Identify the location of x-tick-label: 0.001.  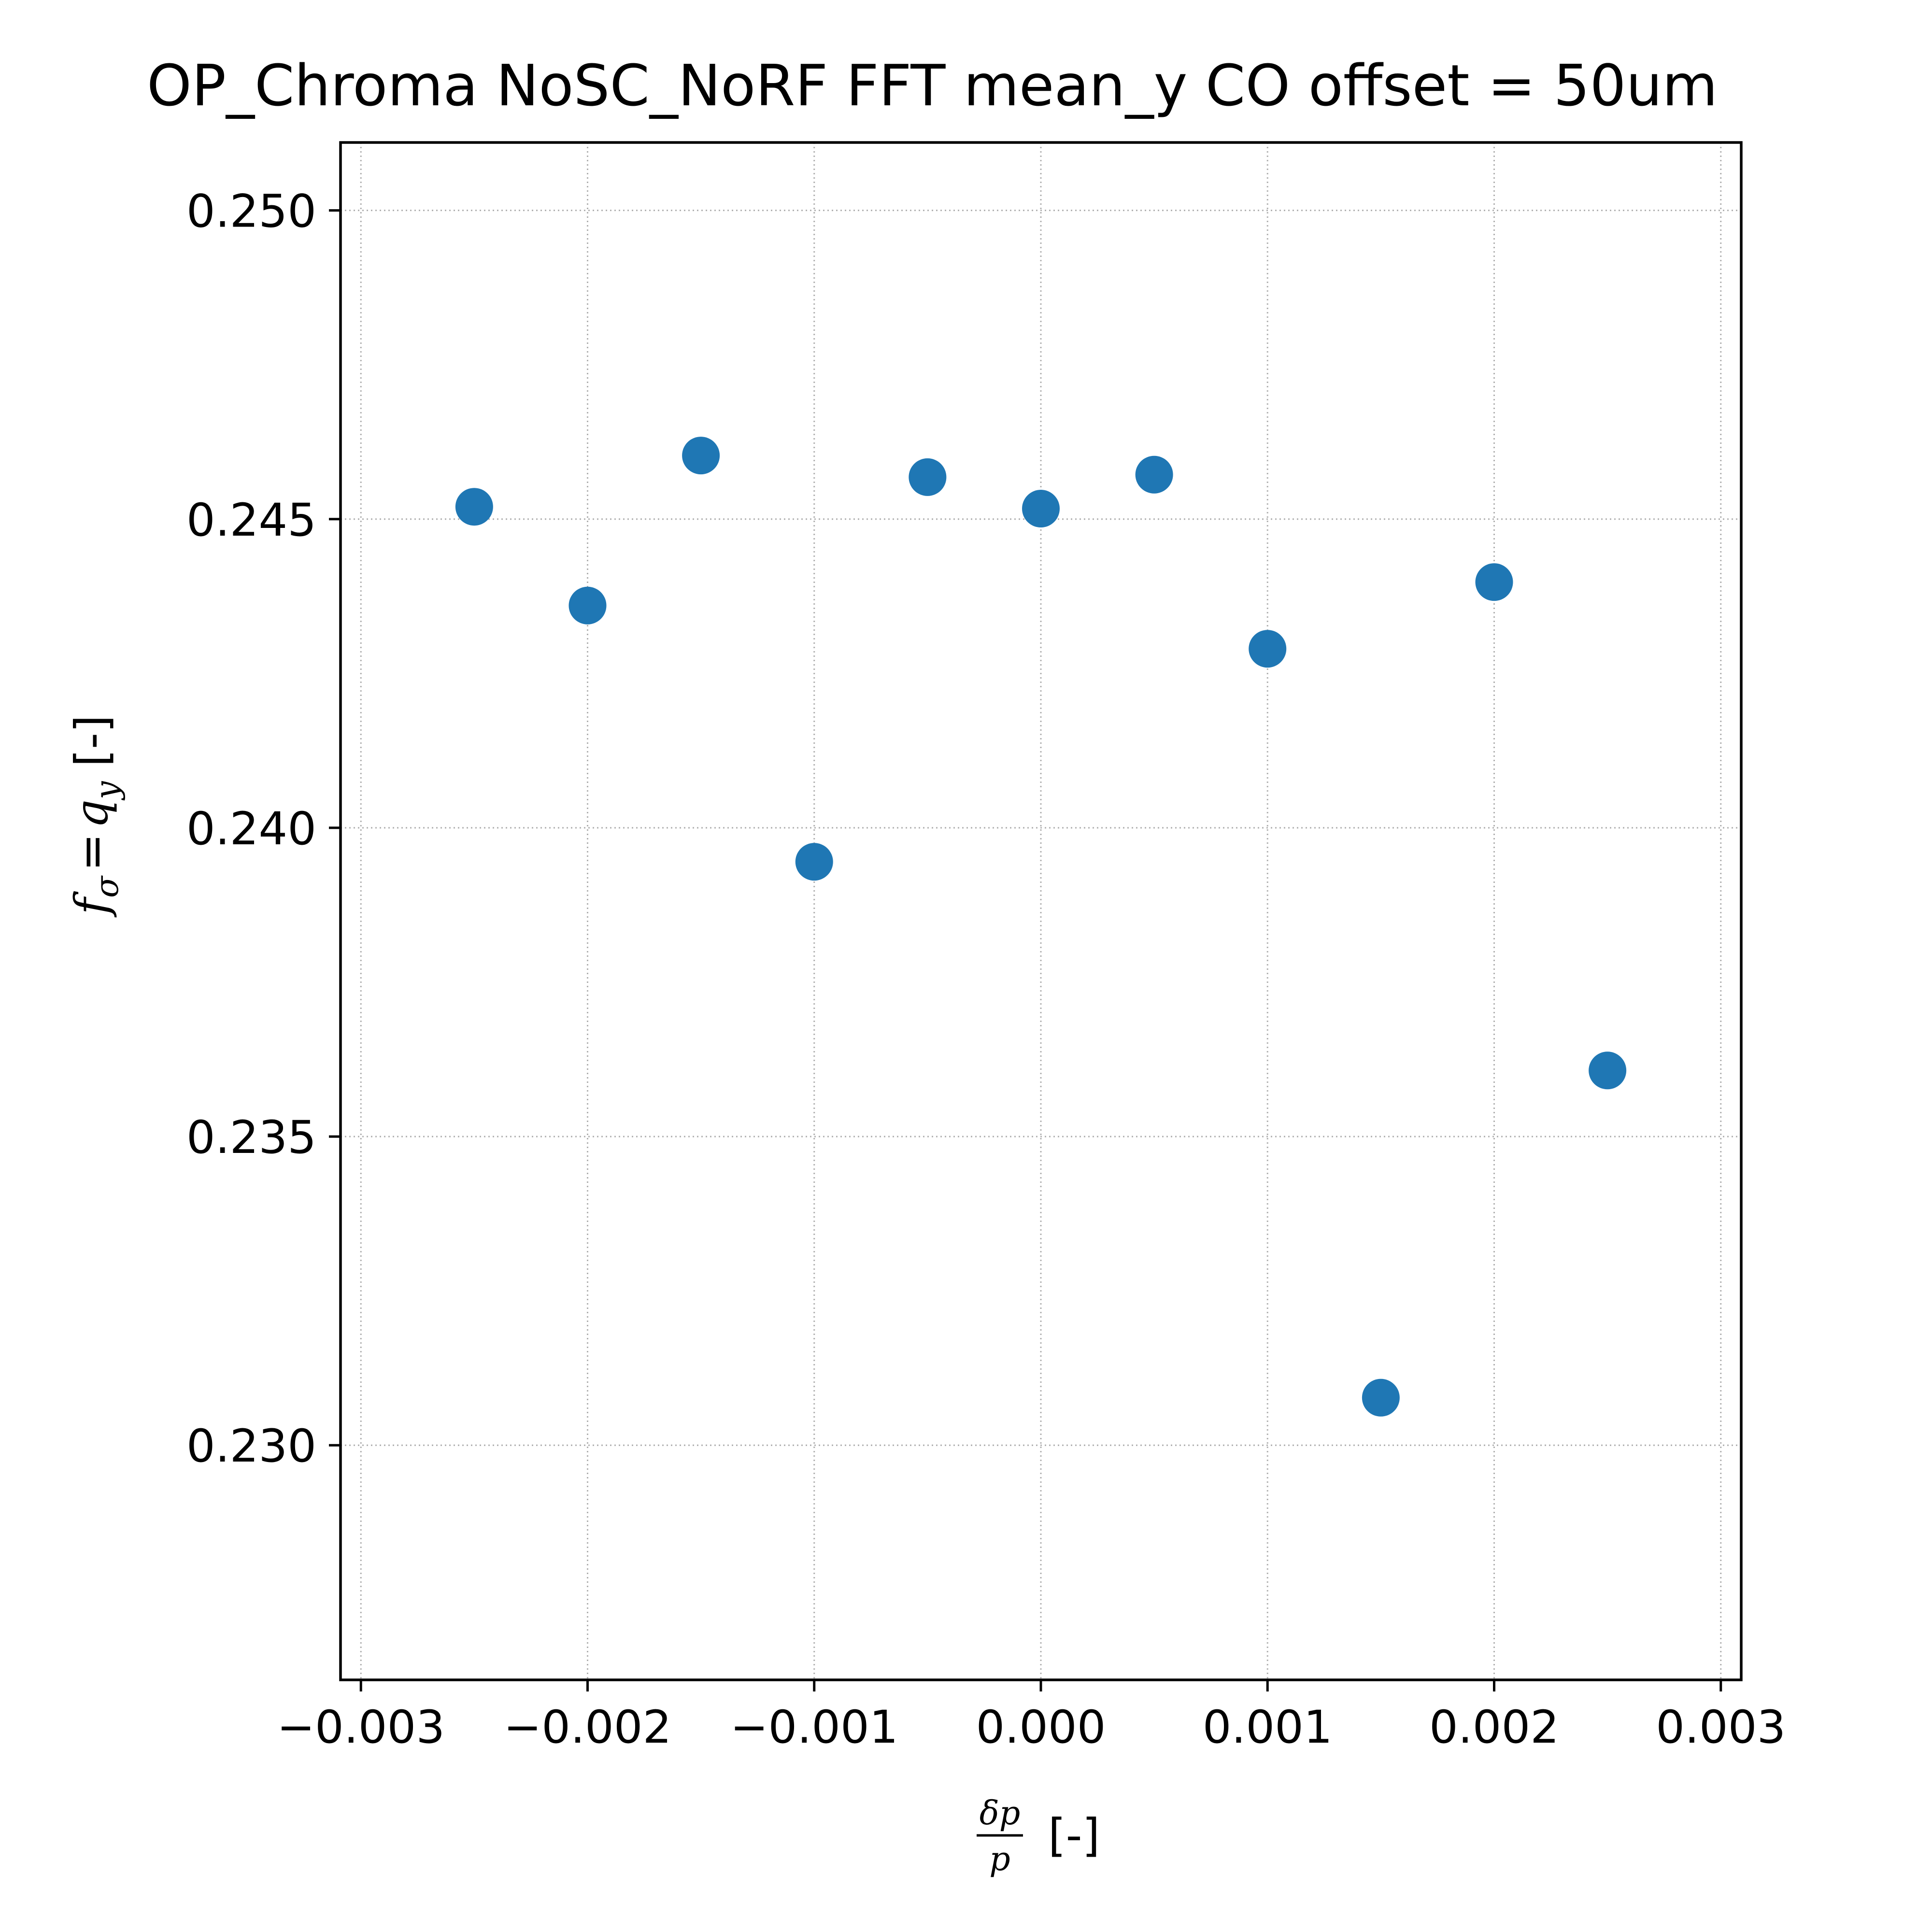
(1268, 1727).